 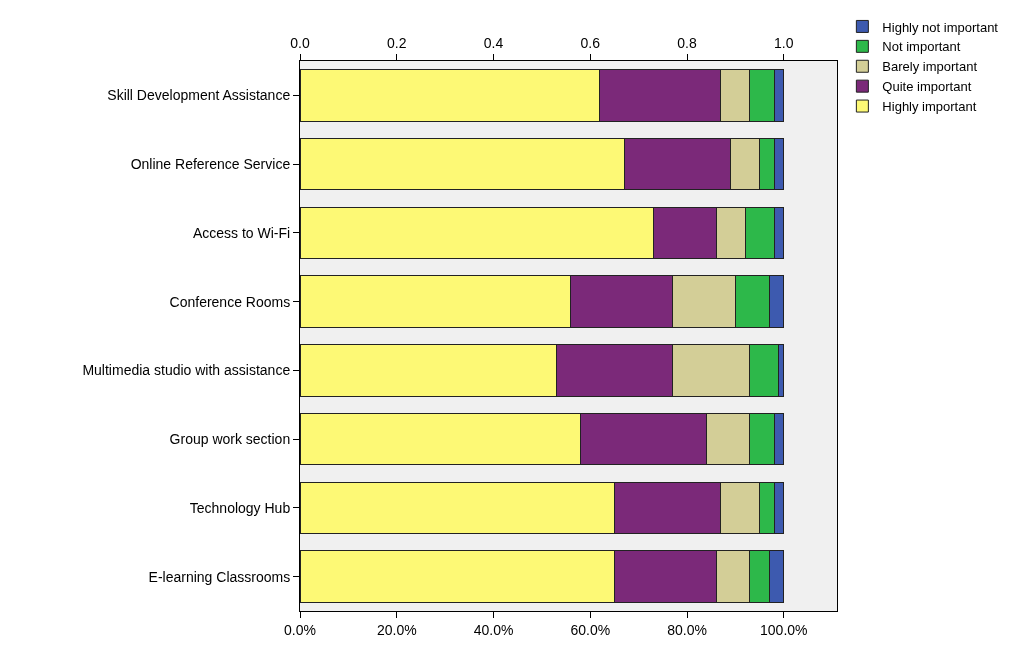 I want to click on y-tick-label: Group work section, so click(x=230, y=439).